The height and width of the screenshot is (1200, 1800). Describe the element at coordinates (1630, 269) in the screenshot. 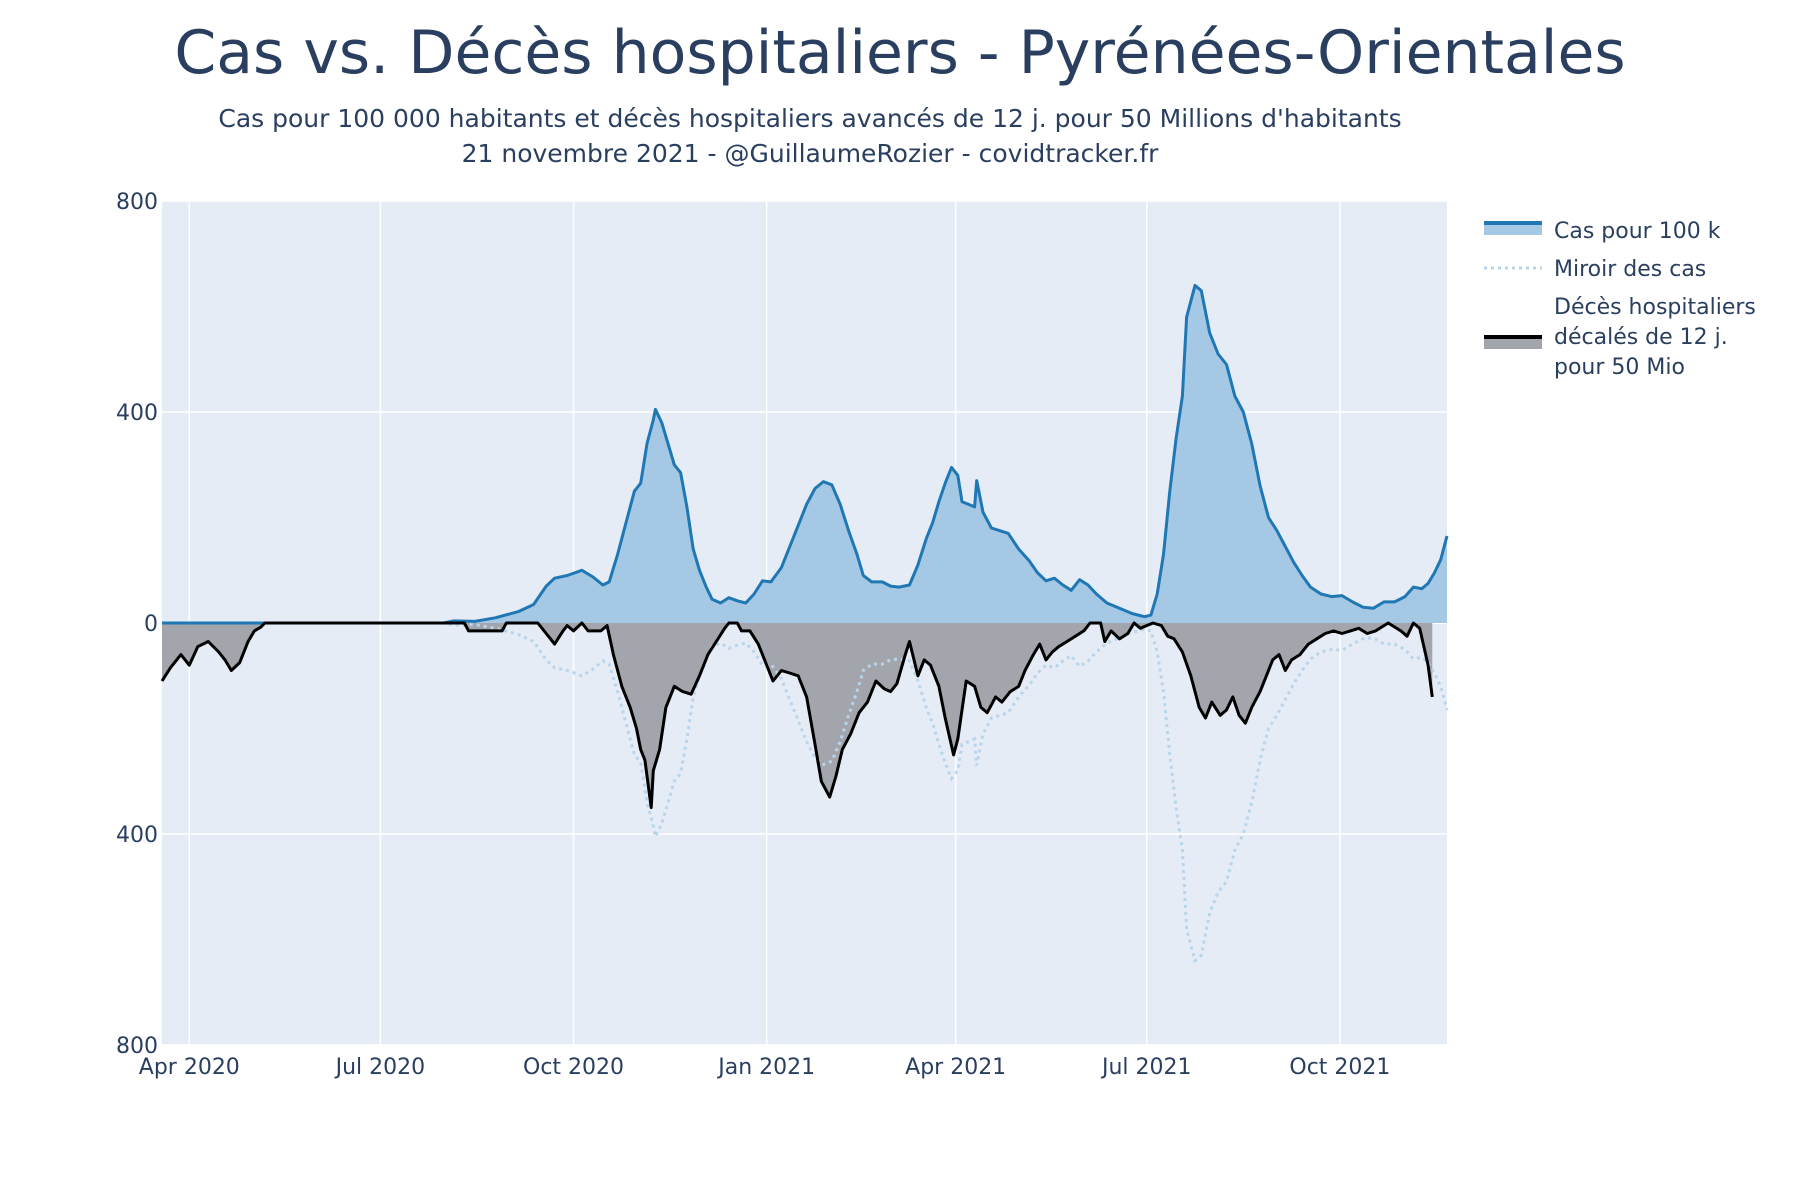

I see `legend-label-mirror: Miroir des cas` at that location.